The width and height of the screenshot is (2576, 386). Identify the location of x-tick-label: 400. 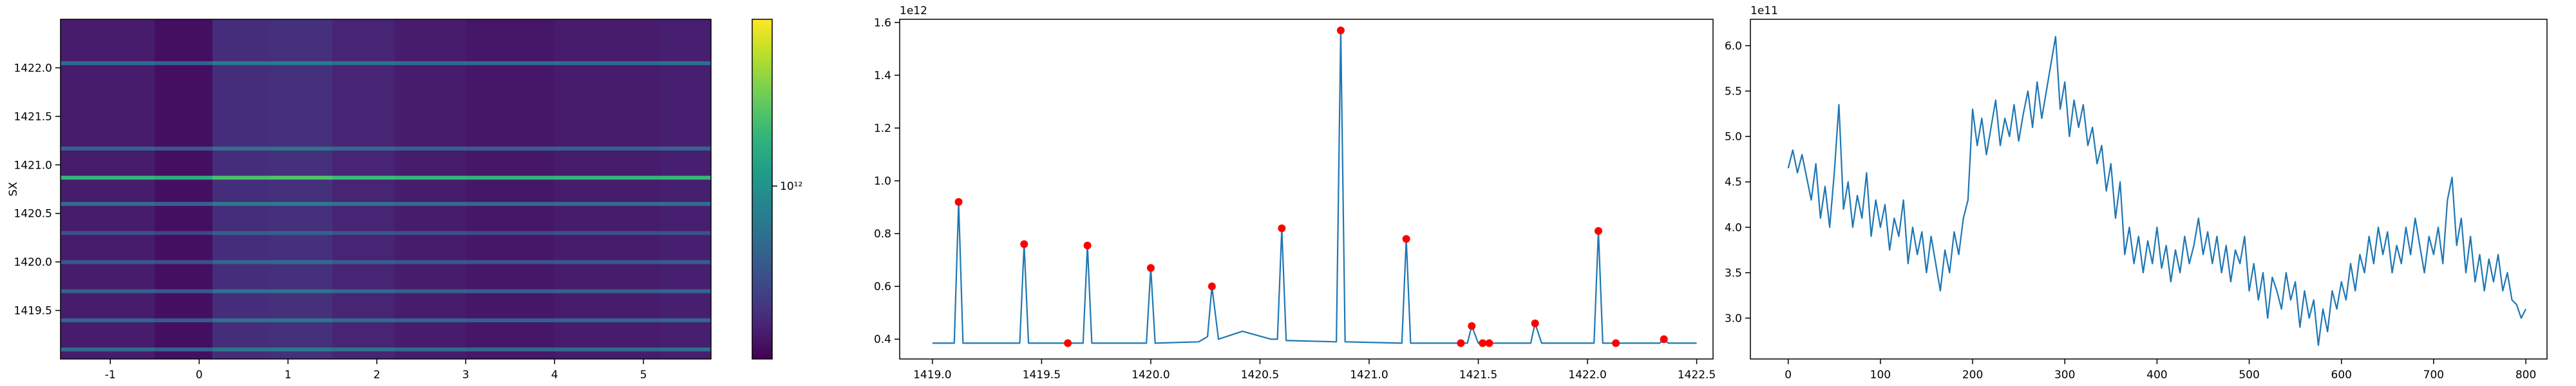
(2156, 375).